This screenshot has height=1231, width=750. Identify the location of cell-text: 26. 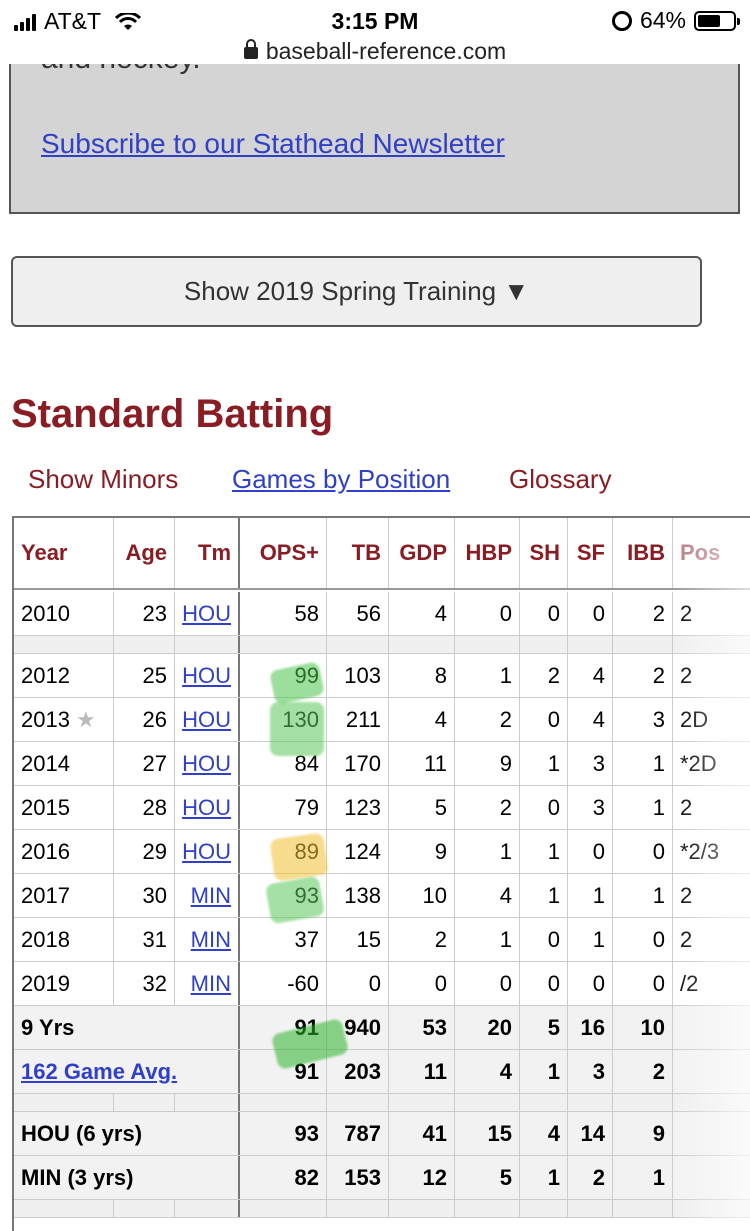
(154, 719).